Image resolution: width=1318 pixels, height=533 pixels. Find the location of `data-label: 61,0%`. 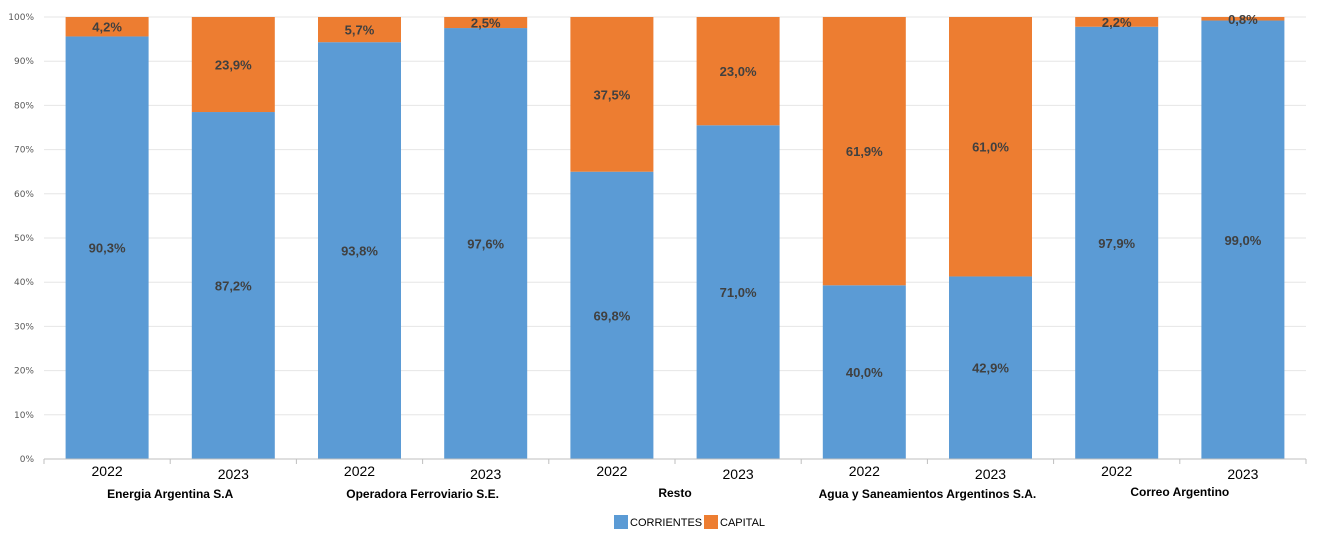

data-label: 61,0% is located at coordinates (990, 147).